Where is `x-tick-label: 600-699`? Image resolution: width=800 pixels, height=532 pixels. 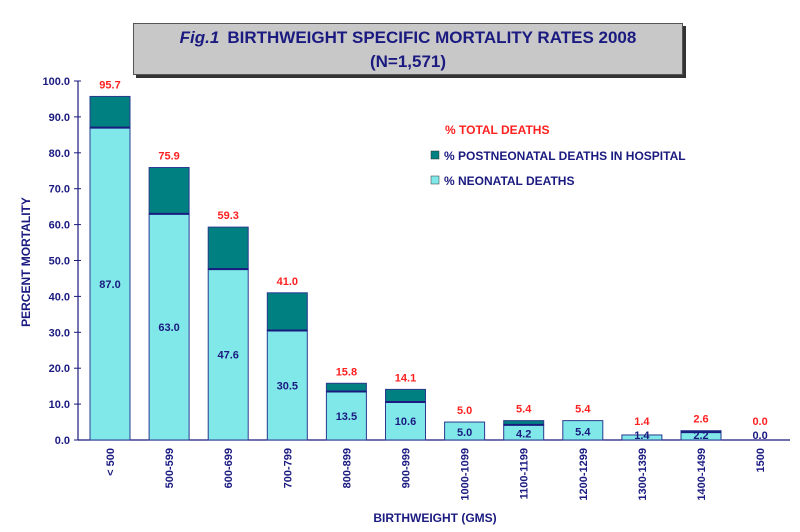
x-tick-label: 600-699 is located at coordinates (229, 468).